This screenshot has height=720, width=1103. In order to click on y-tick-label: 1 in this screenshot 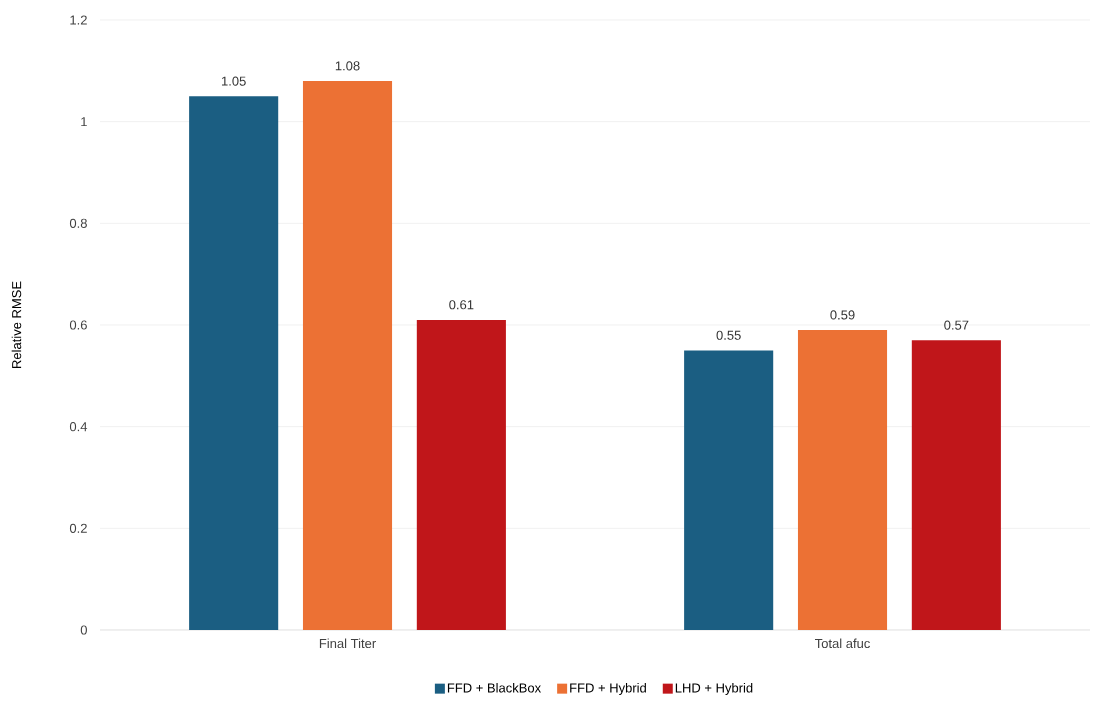, I will do `click(84, 122)`.